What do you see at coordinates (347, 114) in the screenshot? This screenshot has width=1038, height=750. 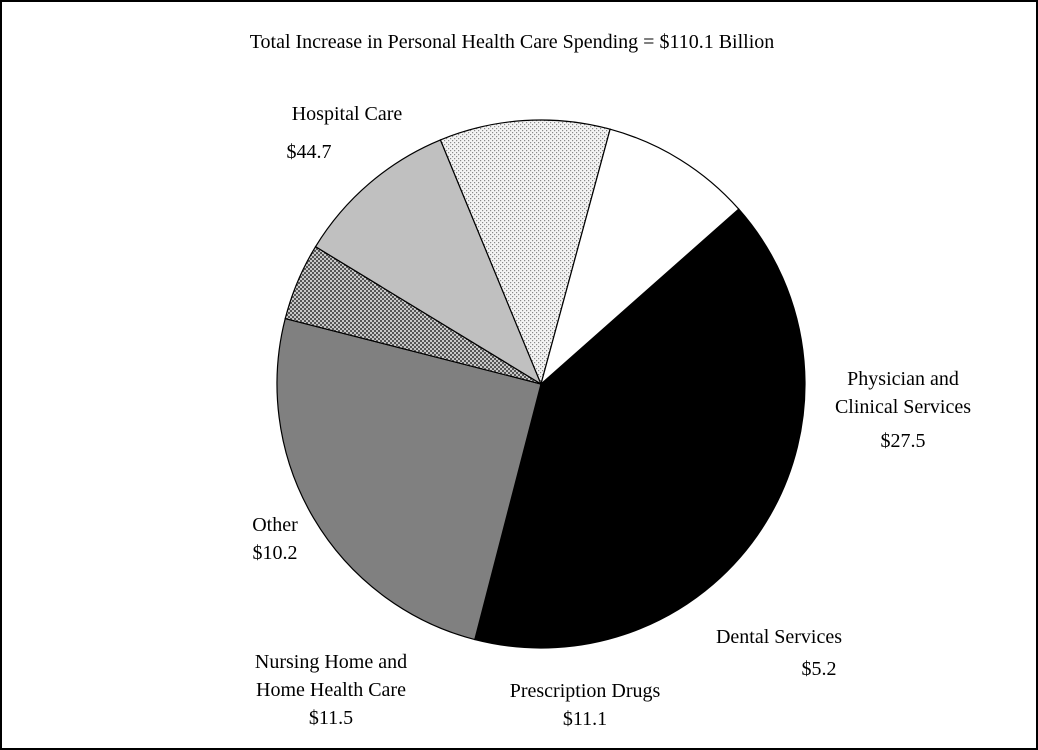 I see `slice-label-hospital-care: Hospital Care` at bounding box center [347, 114].